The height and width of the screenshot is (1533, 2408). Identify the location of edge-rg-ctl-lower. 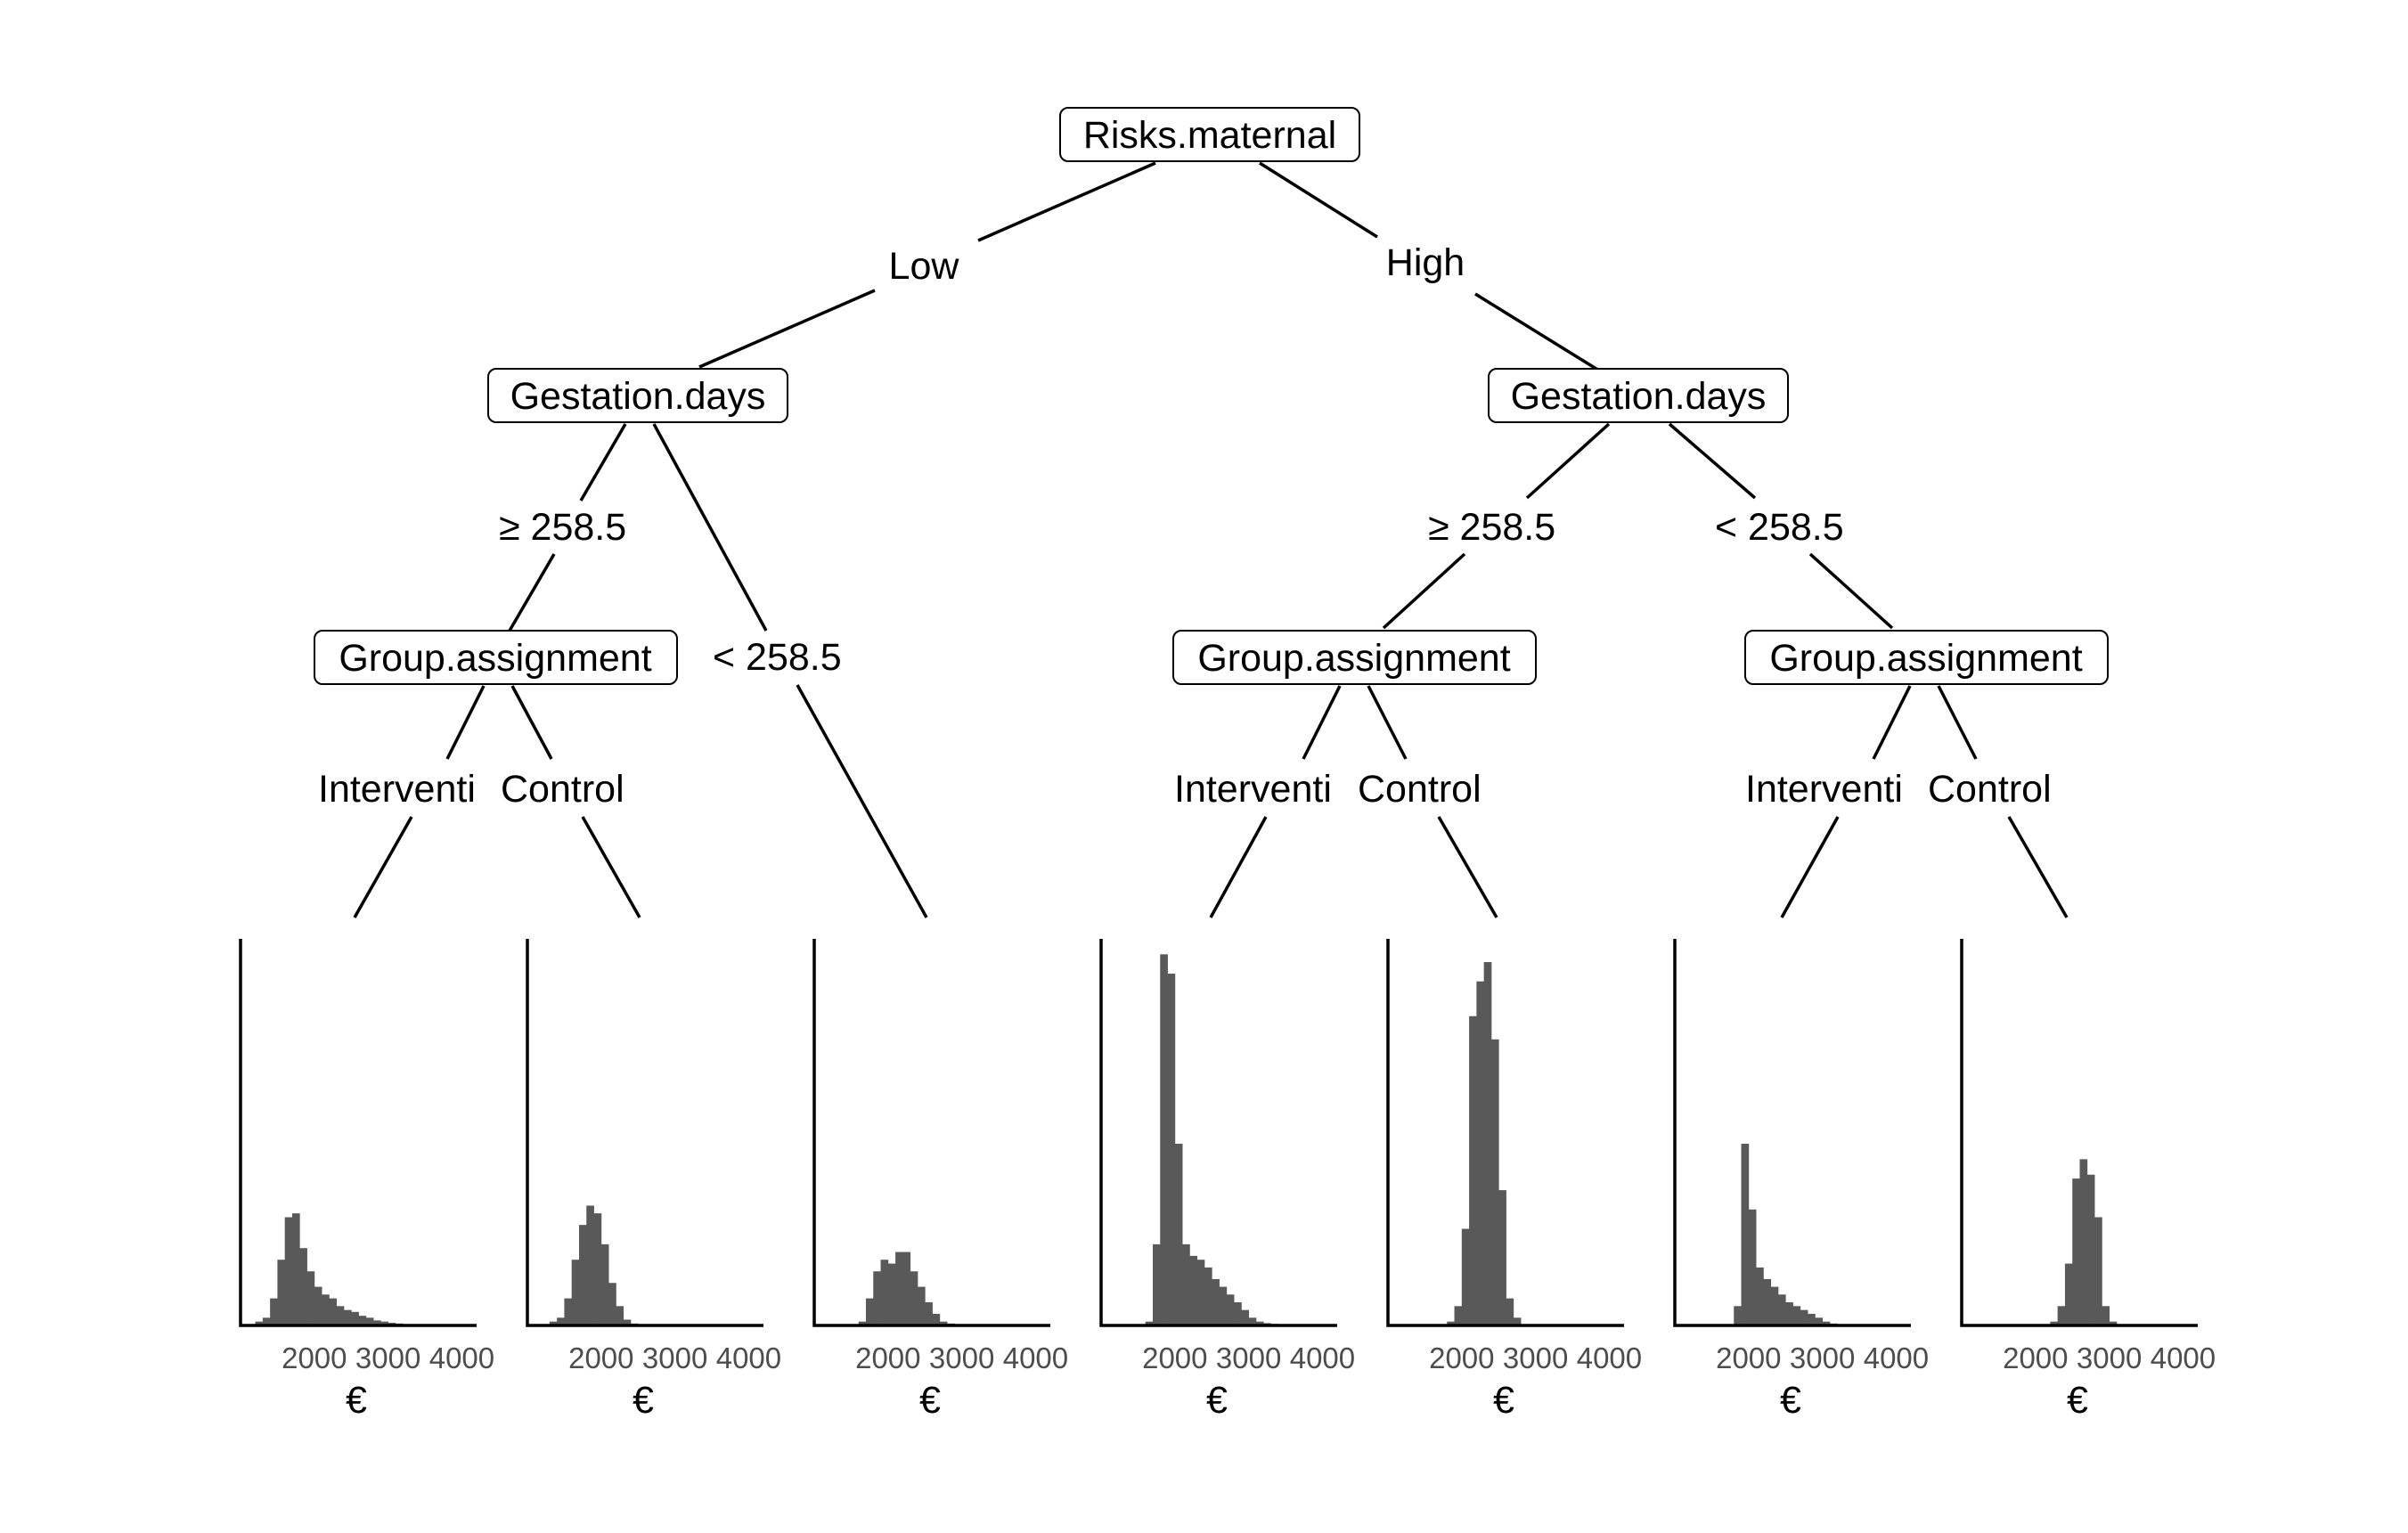
(2038, 867).